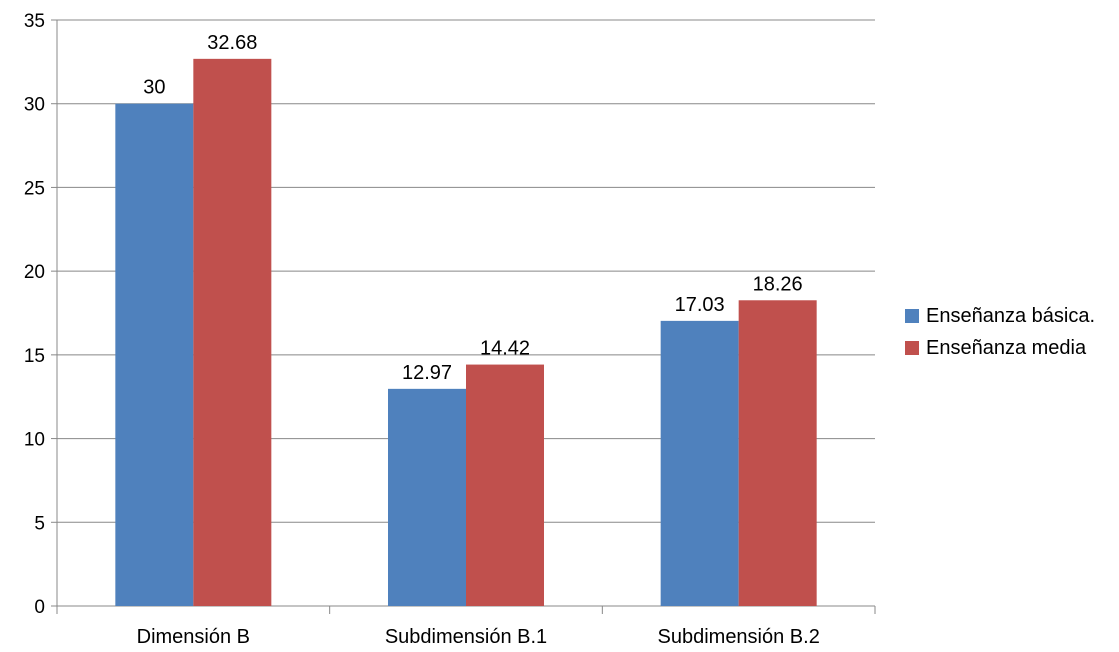  I want to click on data-label: 17.03, so click(700, 305).